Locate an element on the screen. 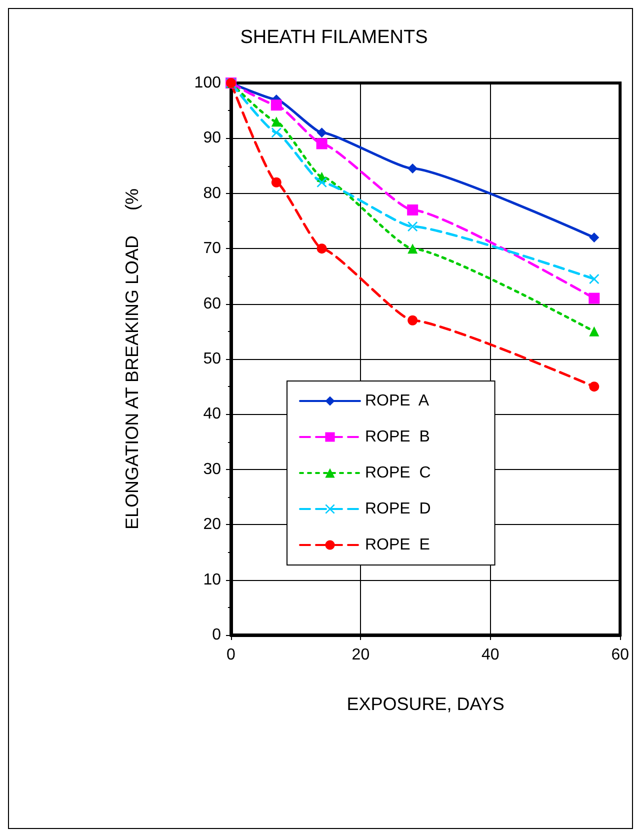  y-tick-label: 100 is located at coordinates (208, 83).